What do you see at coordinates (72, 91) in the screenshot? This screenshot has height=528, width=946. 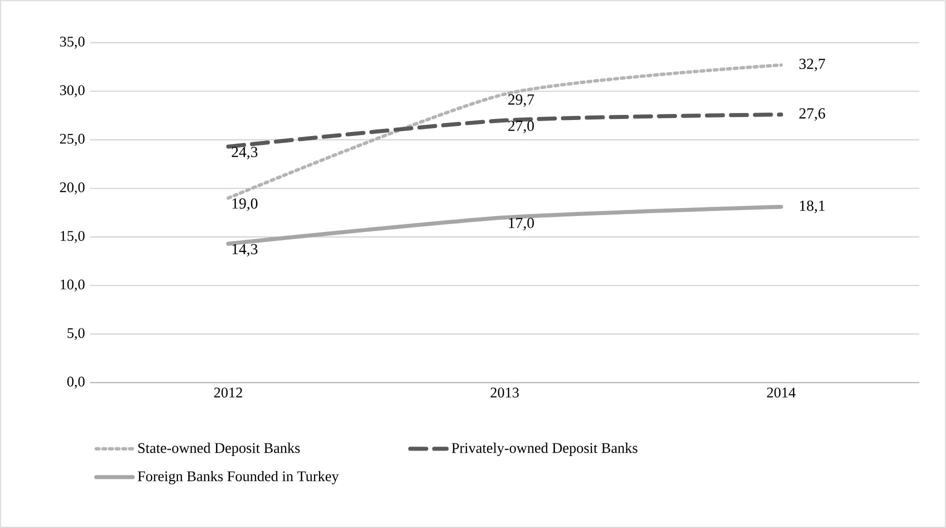 I see `y-tick-label: 30,0` at bounding box center [72, 91].